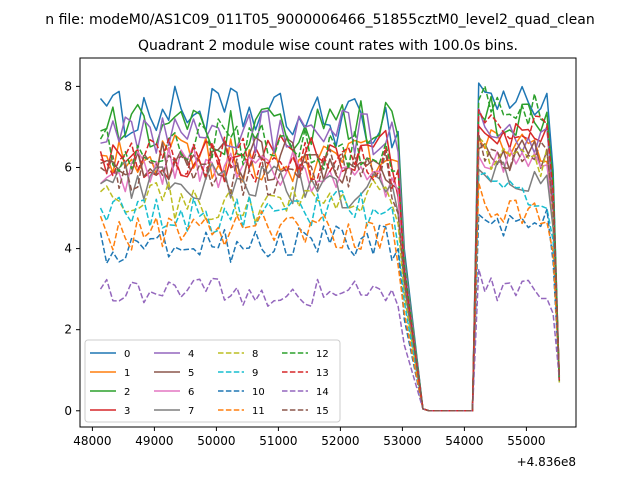 The height and width of the screenshot is (480, 640). What do you see at coordinates (278, 441) in the screenshot?
I see `x-tick-label: 51000` at bounding box center [278, 441].